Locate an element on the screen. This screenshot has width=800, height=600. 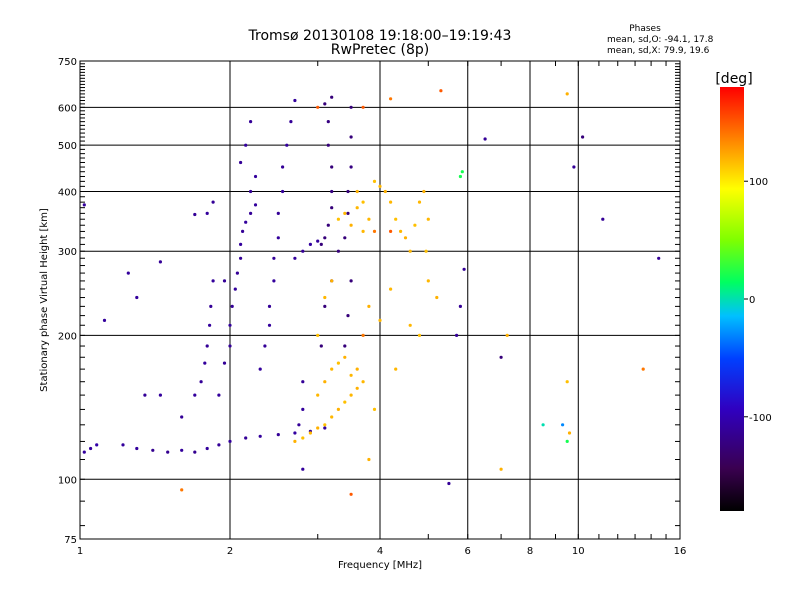
y-tick-label: 750 is located at coordinates (67, 62).